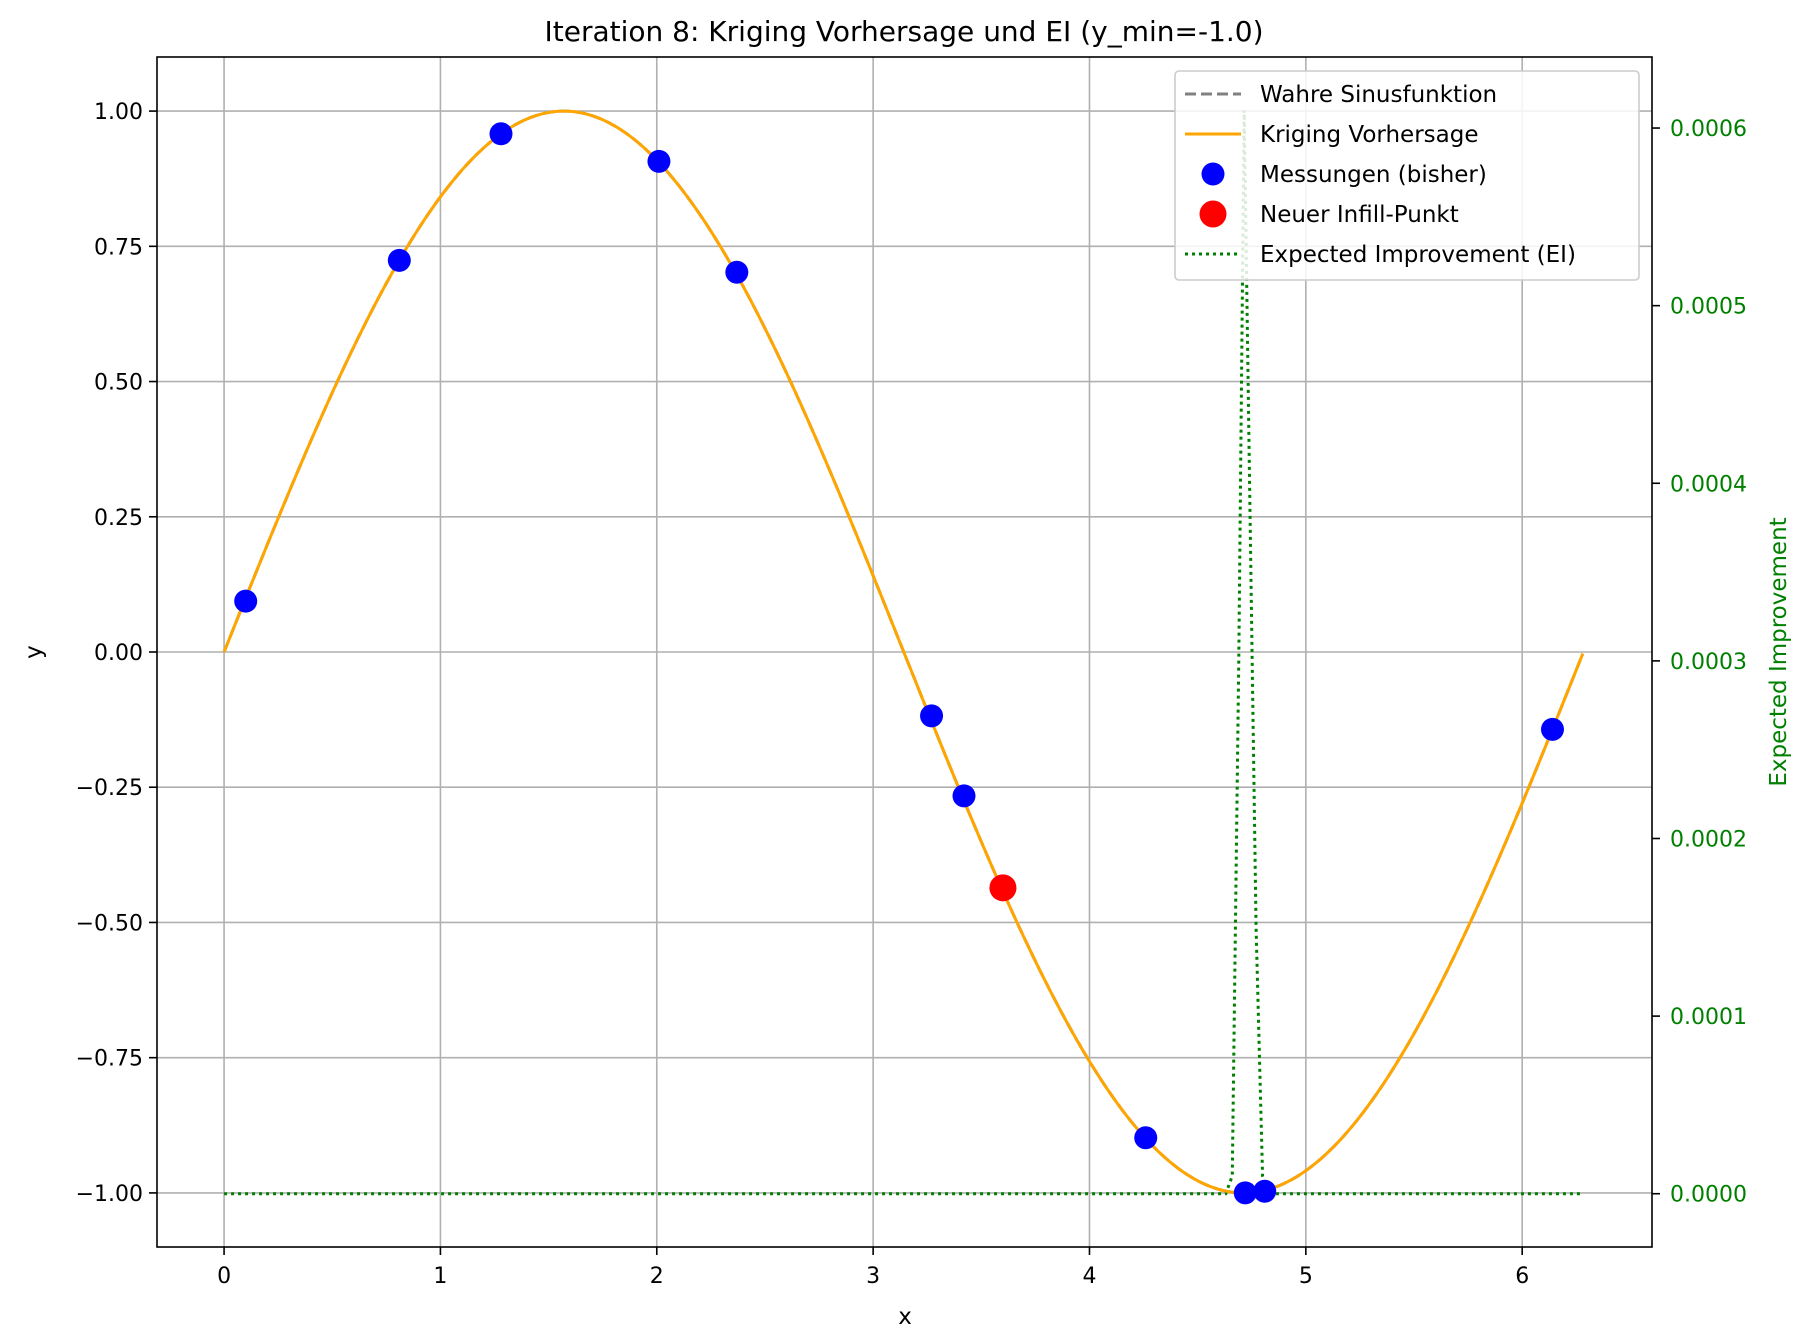 Image resolution: width=1811 pixels, height=1342 pixels. What do you see at coordinates (1359, 215) in the screenshot?
I see `legend-entry-label: Neuer Infill-Punkt` at bounding box center [1359, 215].